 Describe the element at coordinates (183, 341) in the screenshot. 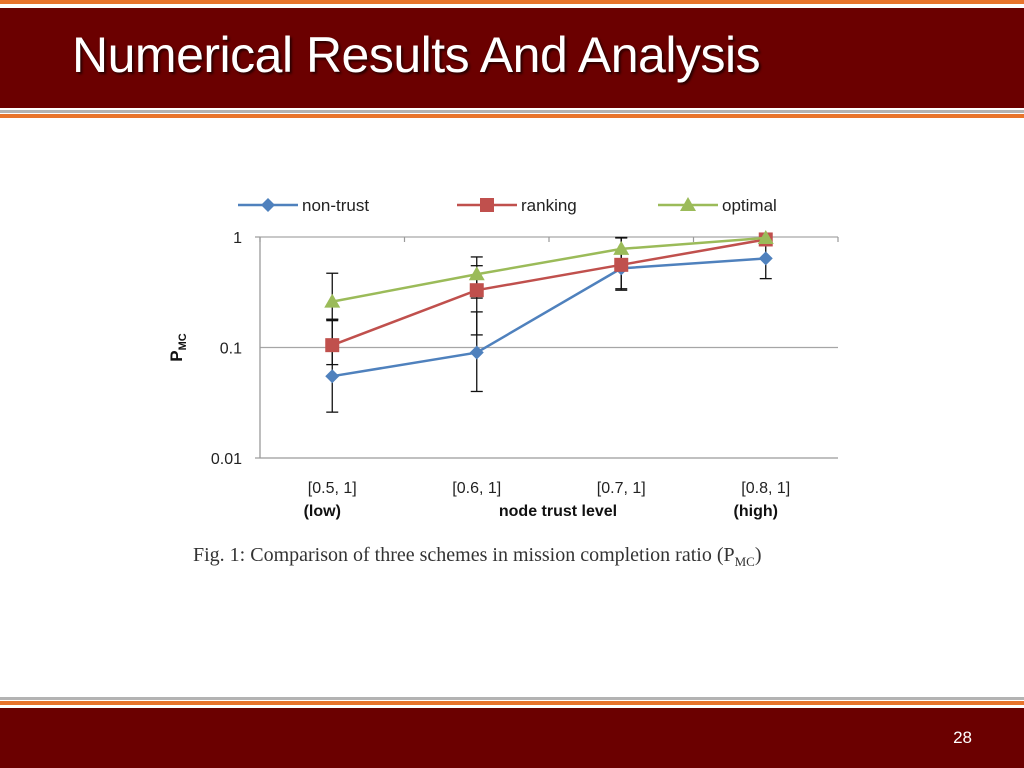

I see `y-axis-label-sub: MC` at that location.